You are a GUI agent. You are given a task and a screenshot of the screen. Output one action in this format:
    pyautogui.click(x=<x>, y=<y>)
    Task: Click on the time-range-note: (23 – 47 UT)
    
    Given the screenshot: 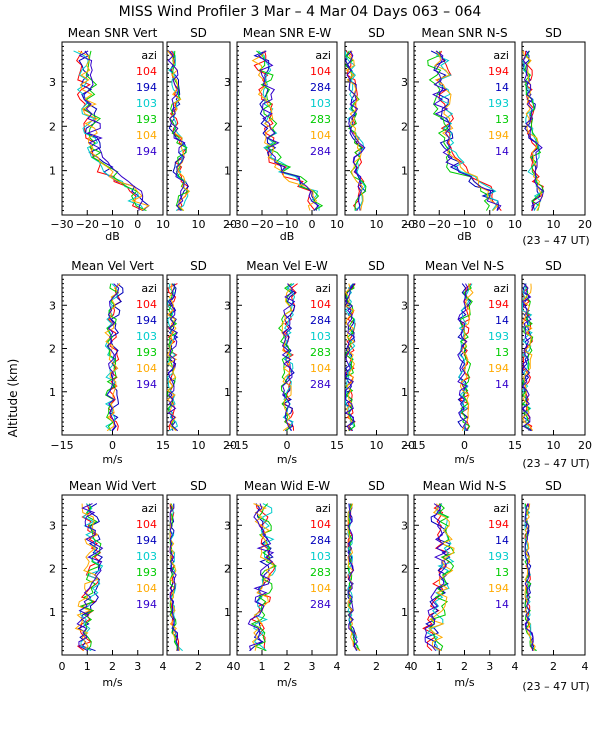 What is the action you would take?
    pyautogui.click(x=555, y=240)
    